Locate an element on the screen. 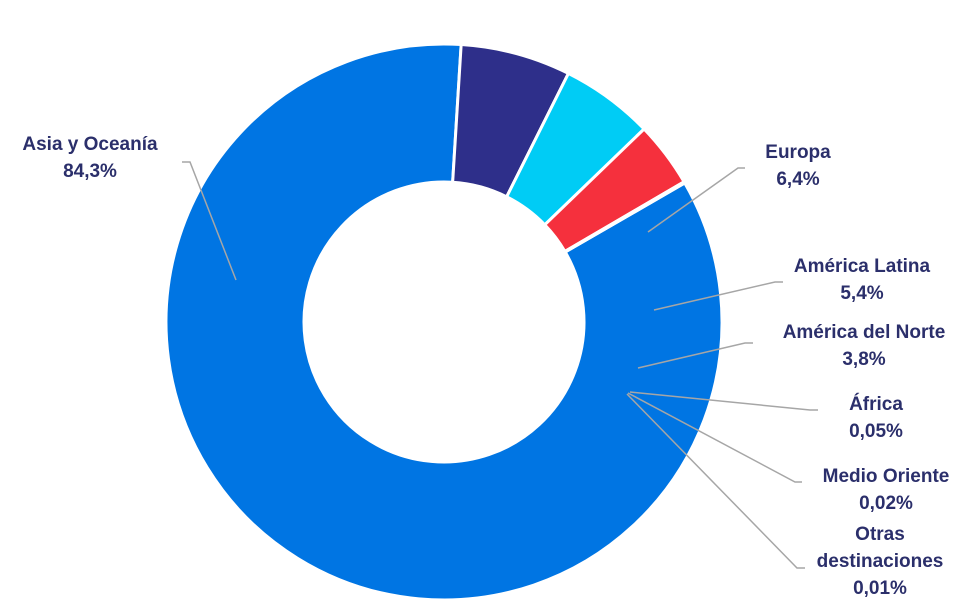 This screenshot has width=980, height=605. leader-line-europa is located at coordinates (696, 200).